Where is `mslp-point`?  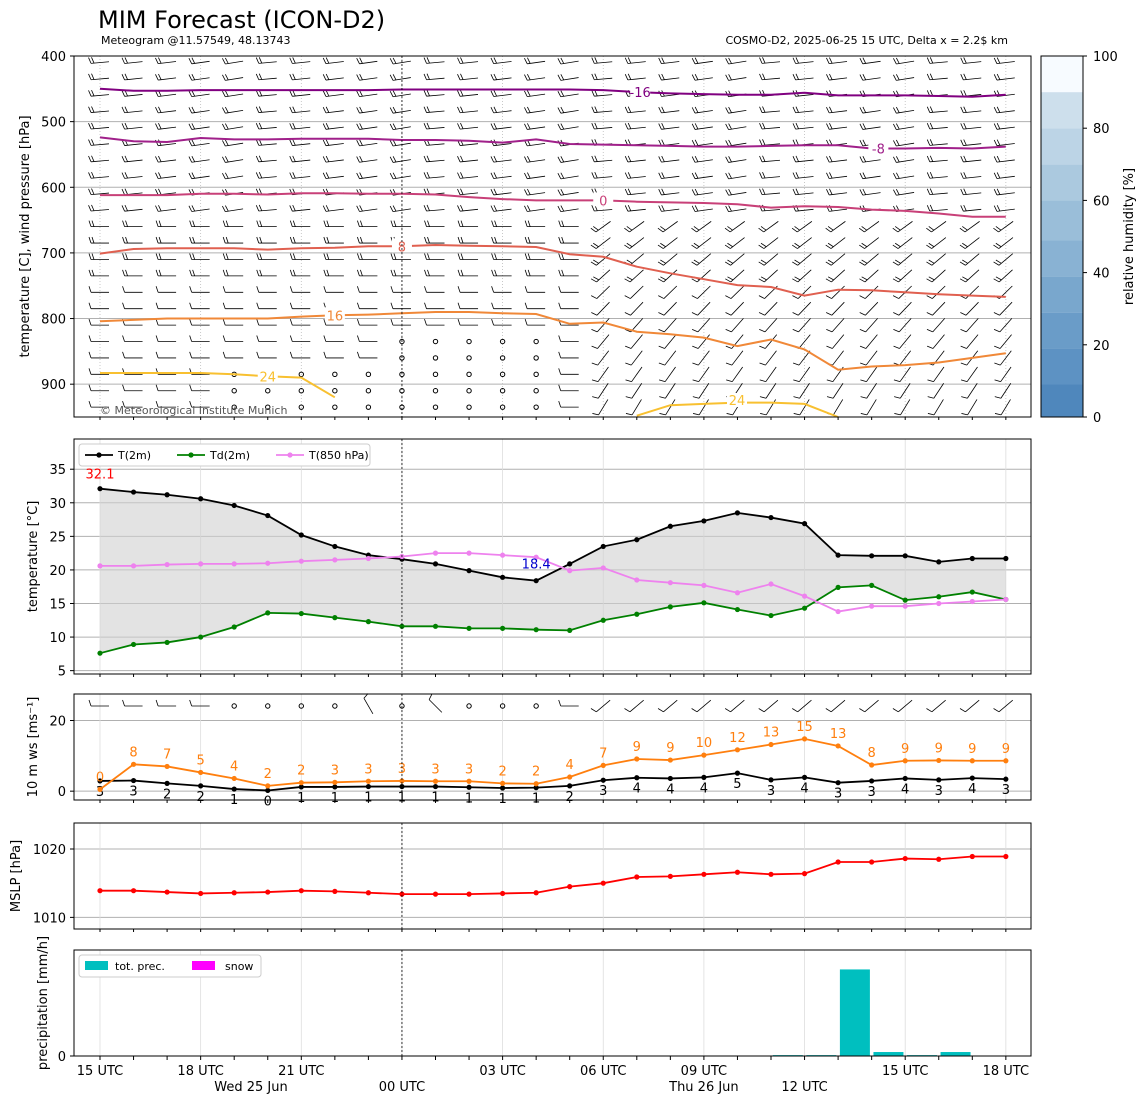 mslp-point is located at coordinates (737, 872).